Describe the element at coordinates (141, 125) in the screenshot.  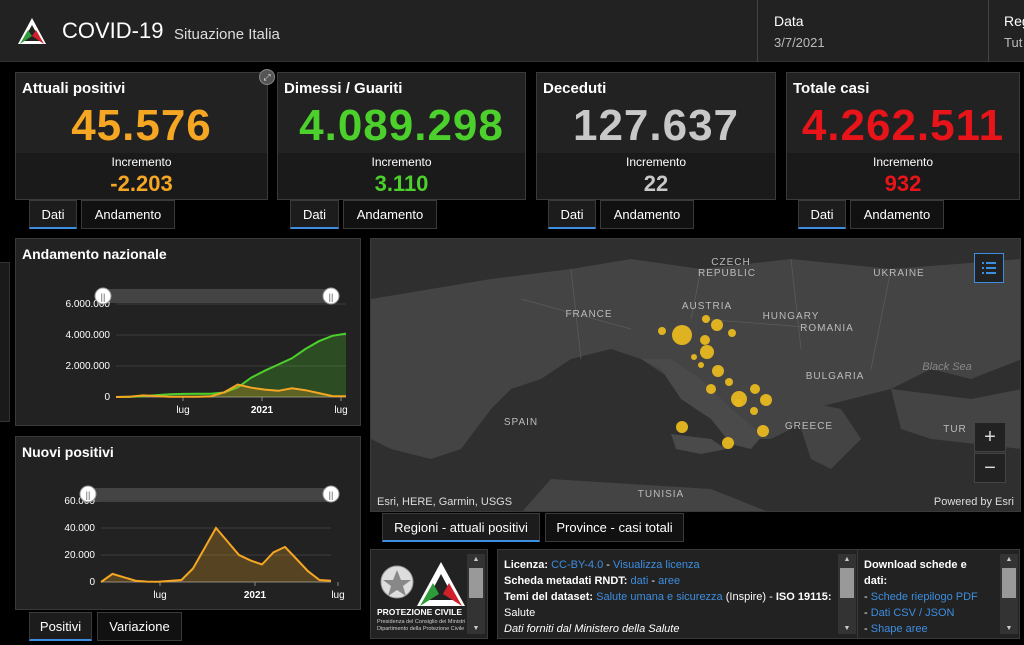
I see `card-value: 45.576` at that location.